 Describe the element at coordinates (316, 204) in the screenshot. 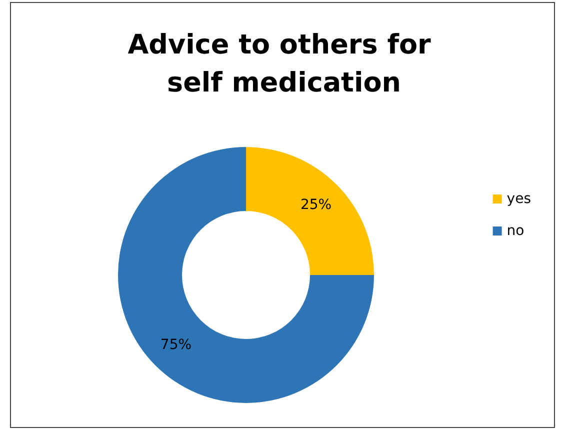

I see `data-label: 25%` at that location.